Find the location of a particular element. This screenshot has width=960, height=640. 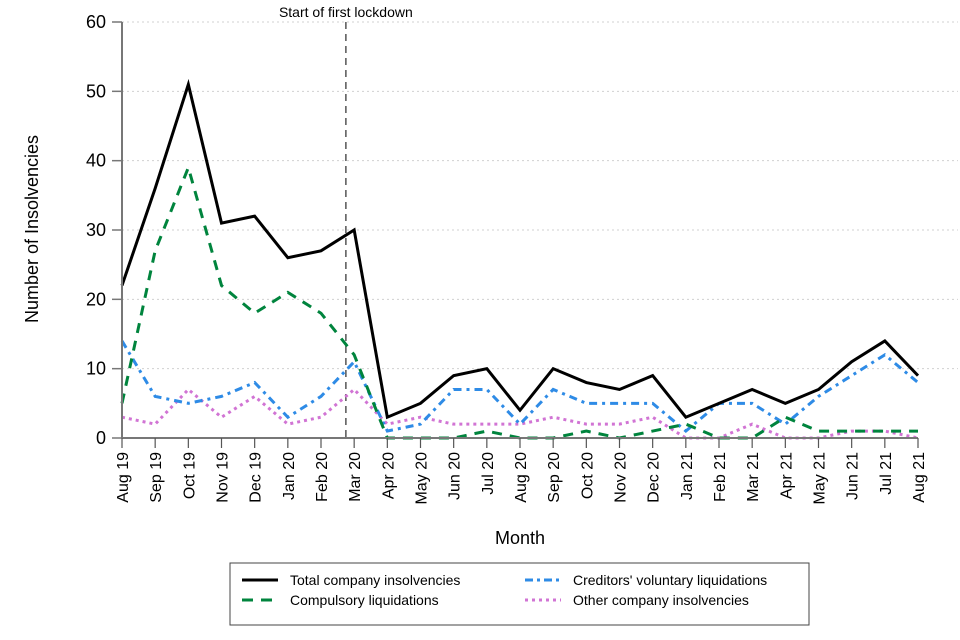

x-tick-label: May 21 is located at coordinates (820, 478).